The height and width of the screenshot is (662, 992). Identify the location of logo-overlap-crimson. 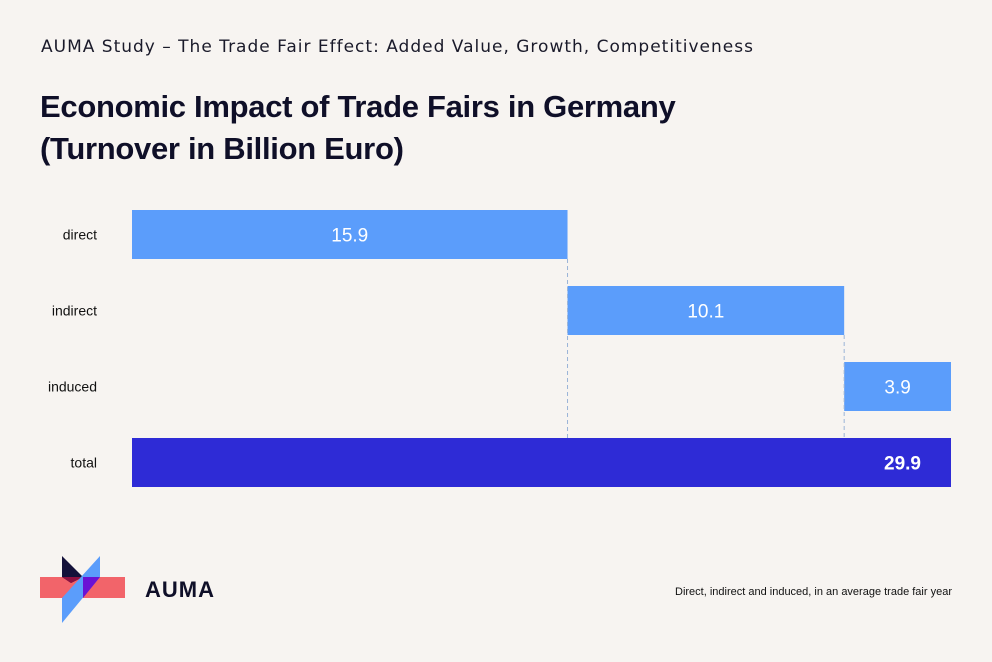
(72, 580).